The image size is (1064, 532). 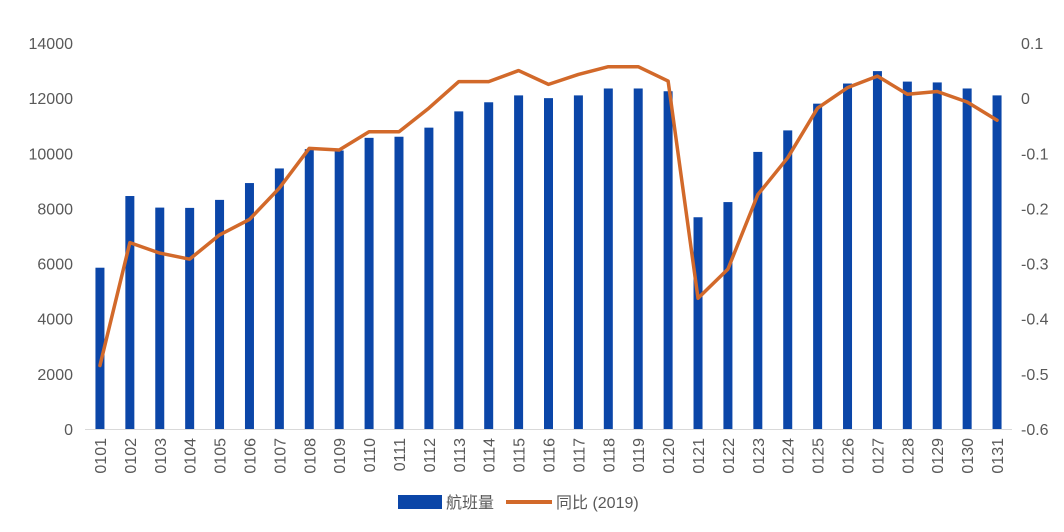 What do you see at coordinates (55, 209) in the screenshot?
I see `left-tick-label: 8000` at bounding box center [55, 209].